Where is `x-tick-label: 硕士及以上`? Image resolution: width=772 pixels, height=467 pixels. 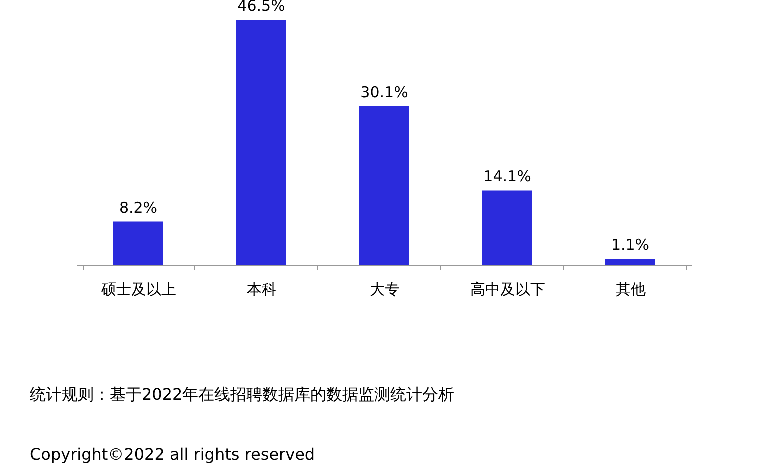
x-tick-label: 硕士及以上 is located at coordinates (138, 289).